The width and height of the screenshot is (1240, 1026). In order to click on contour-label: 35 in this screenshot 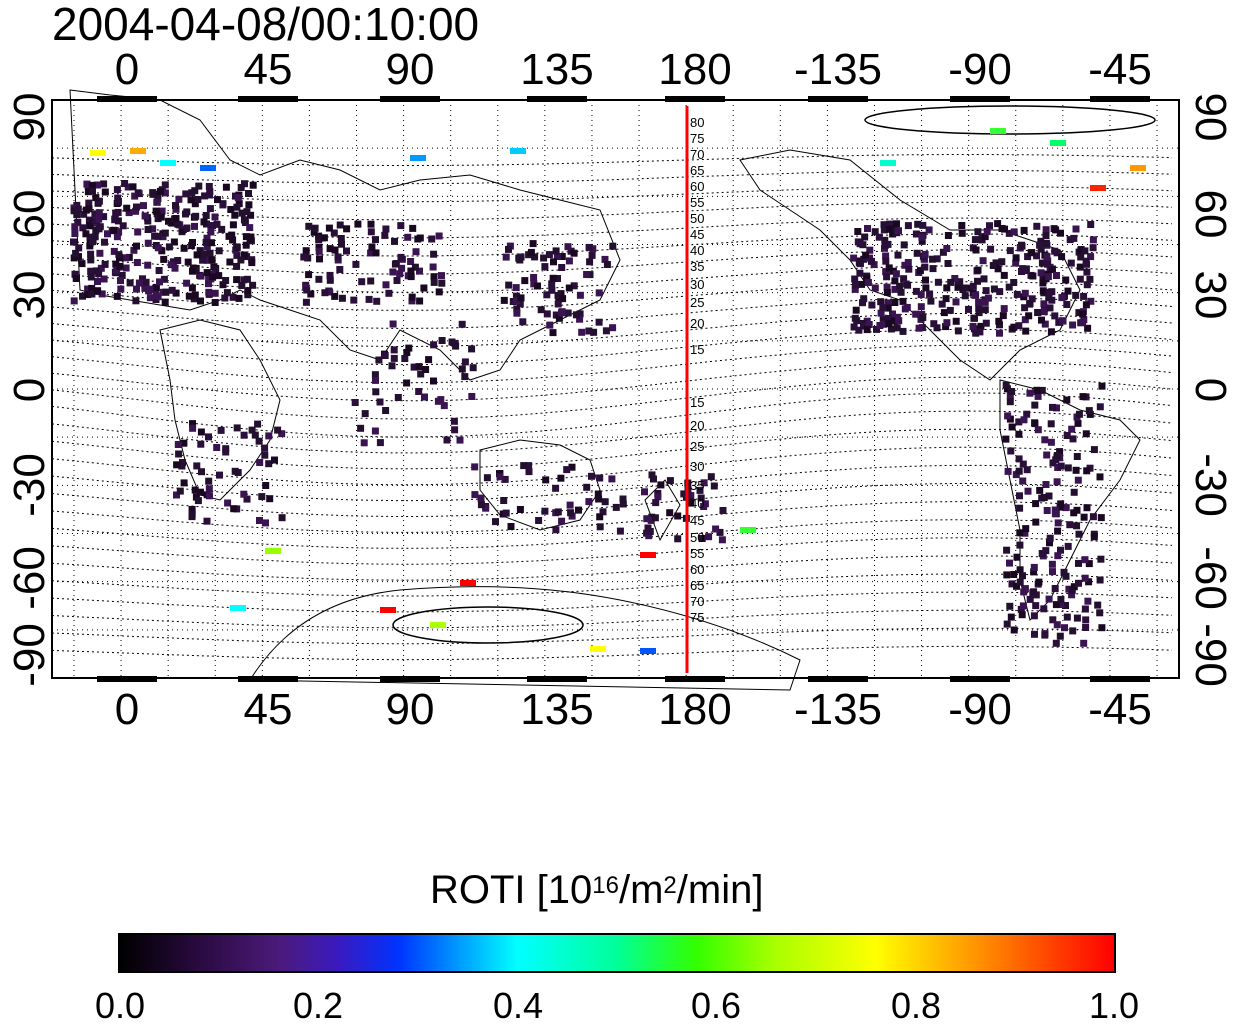, I will do `click(697, 485)`.